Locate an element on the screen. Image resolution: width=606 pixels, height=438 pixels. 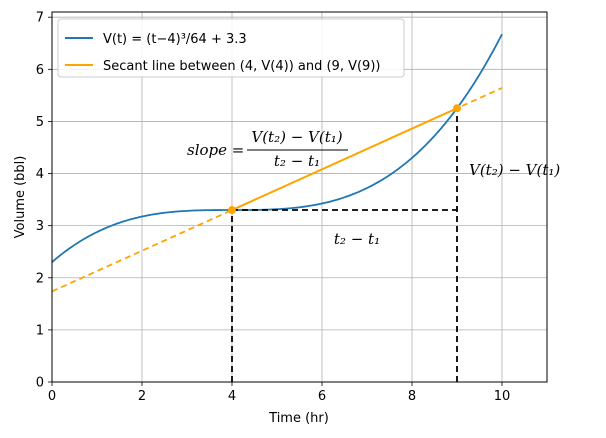
y-axis-label: Volume (bbl) is located at coordinates (20, 197).